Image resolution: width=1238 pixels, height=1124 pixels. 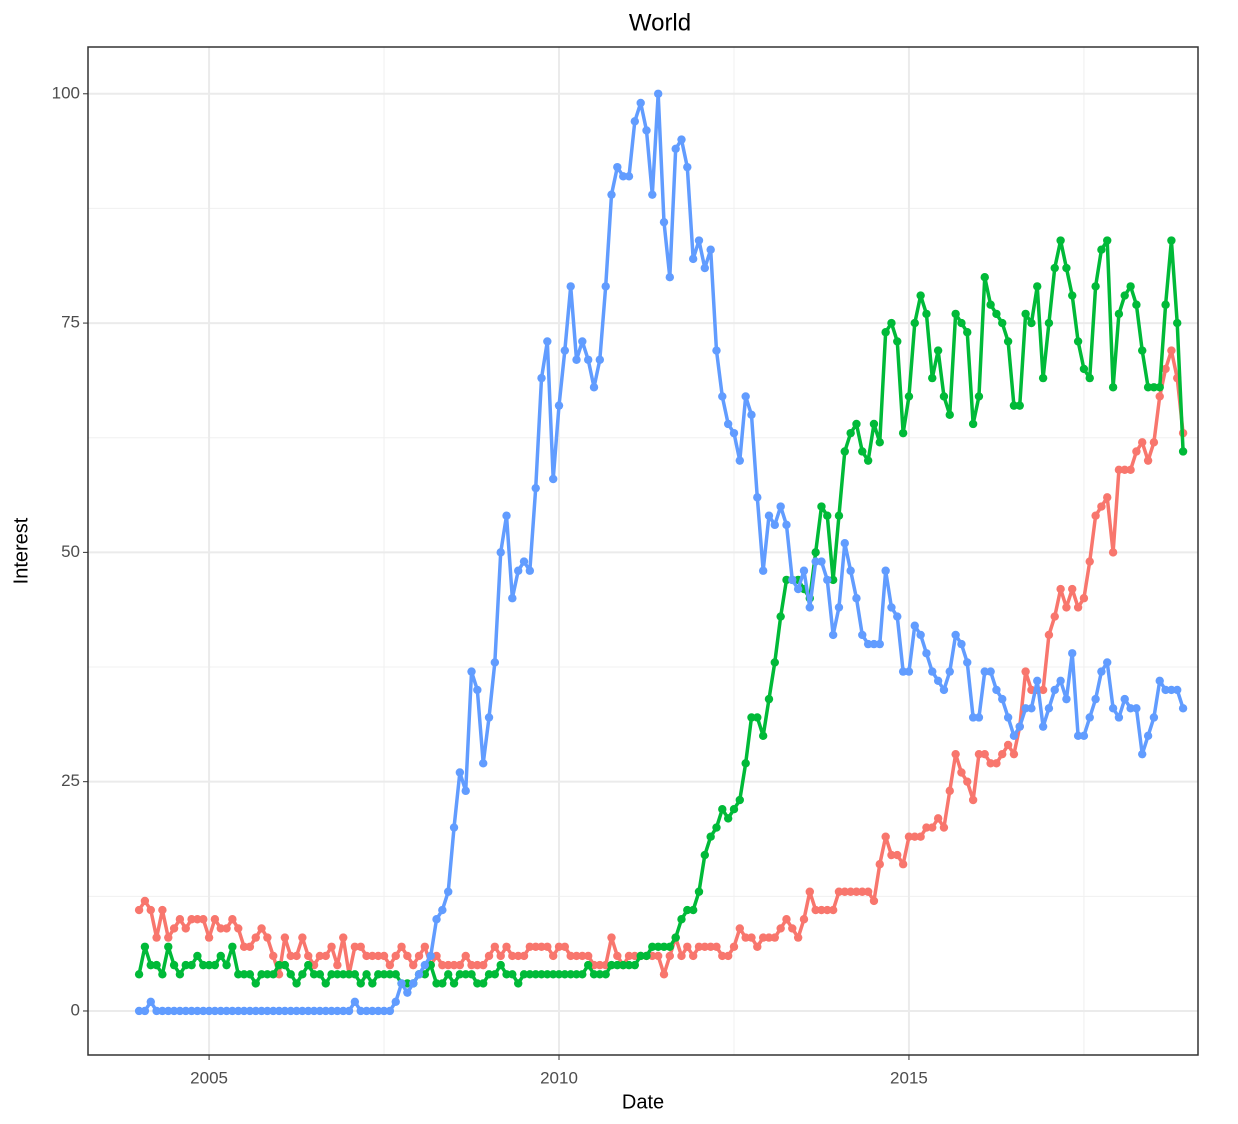 I want to click on y-tick-label: 100, so click(x=66, y=92).